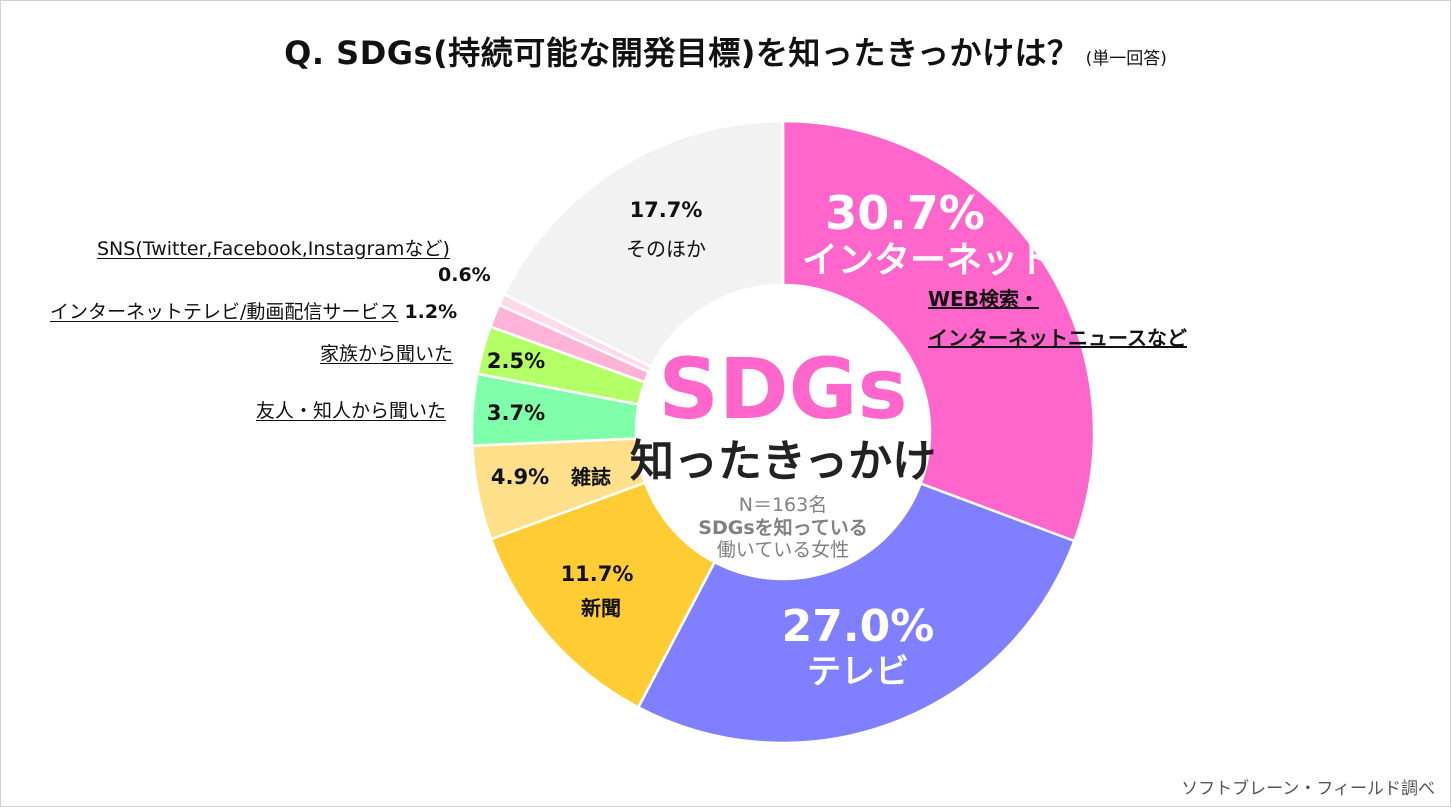 The width and height of the screenshot is (1451, 807). I want to click on callout-sns: SNS(Twitter,Facebook,Instagramなど), so click(273, 247).